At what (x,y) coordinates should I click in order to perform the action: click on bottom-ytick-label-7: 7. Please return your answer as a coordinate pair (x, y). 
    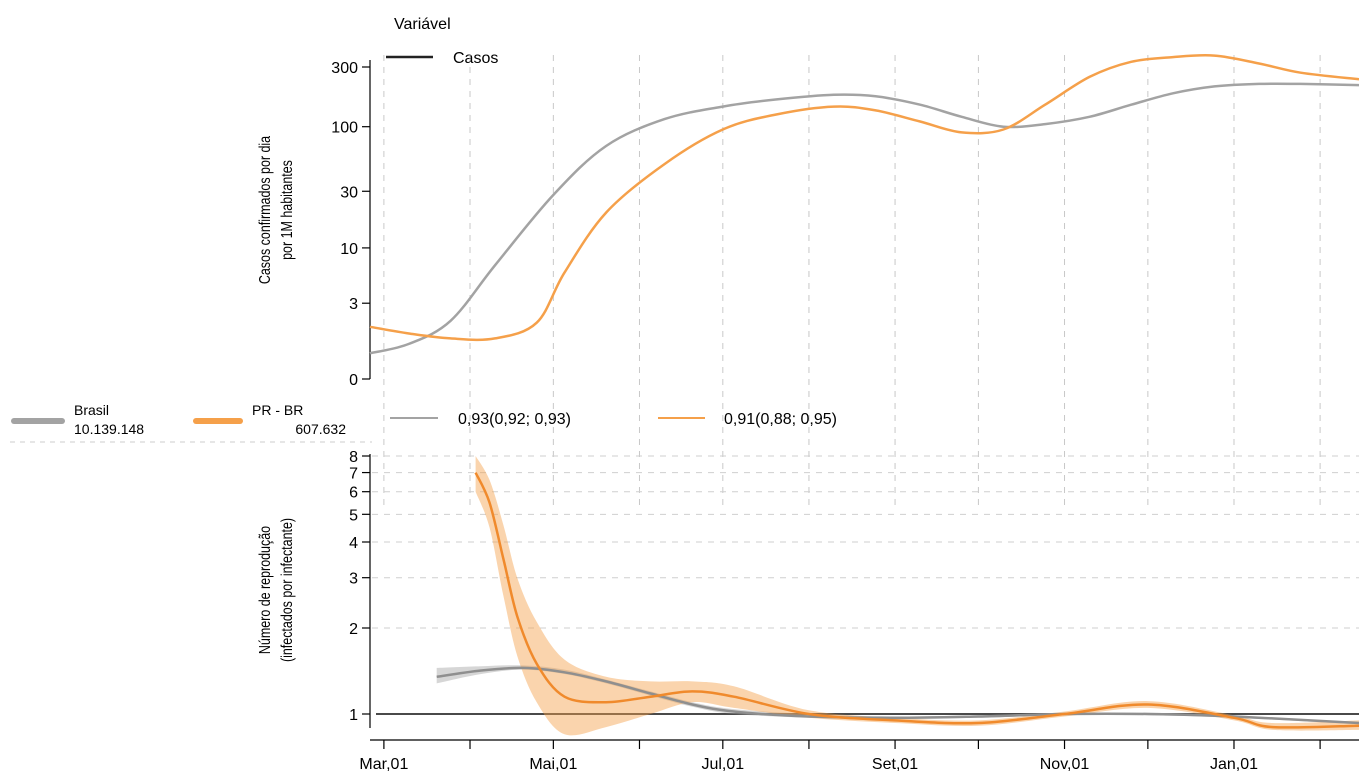
    Looking at the image, I should click on (353, 474).